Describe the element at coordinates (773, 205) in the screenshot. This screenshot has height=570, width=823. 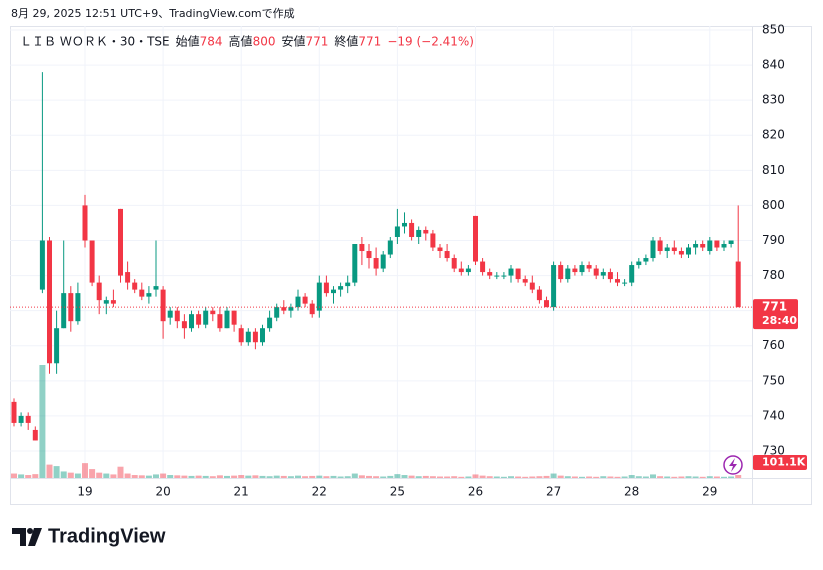
I see `y-tick-label: 800` at that location.